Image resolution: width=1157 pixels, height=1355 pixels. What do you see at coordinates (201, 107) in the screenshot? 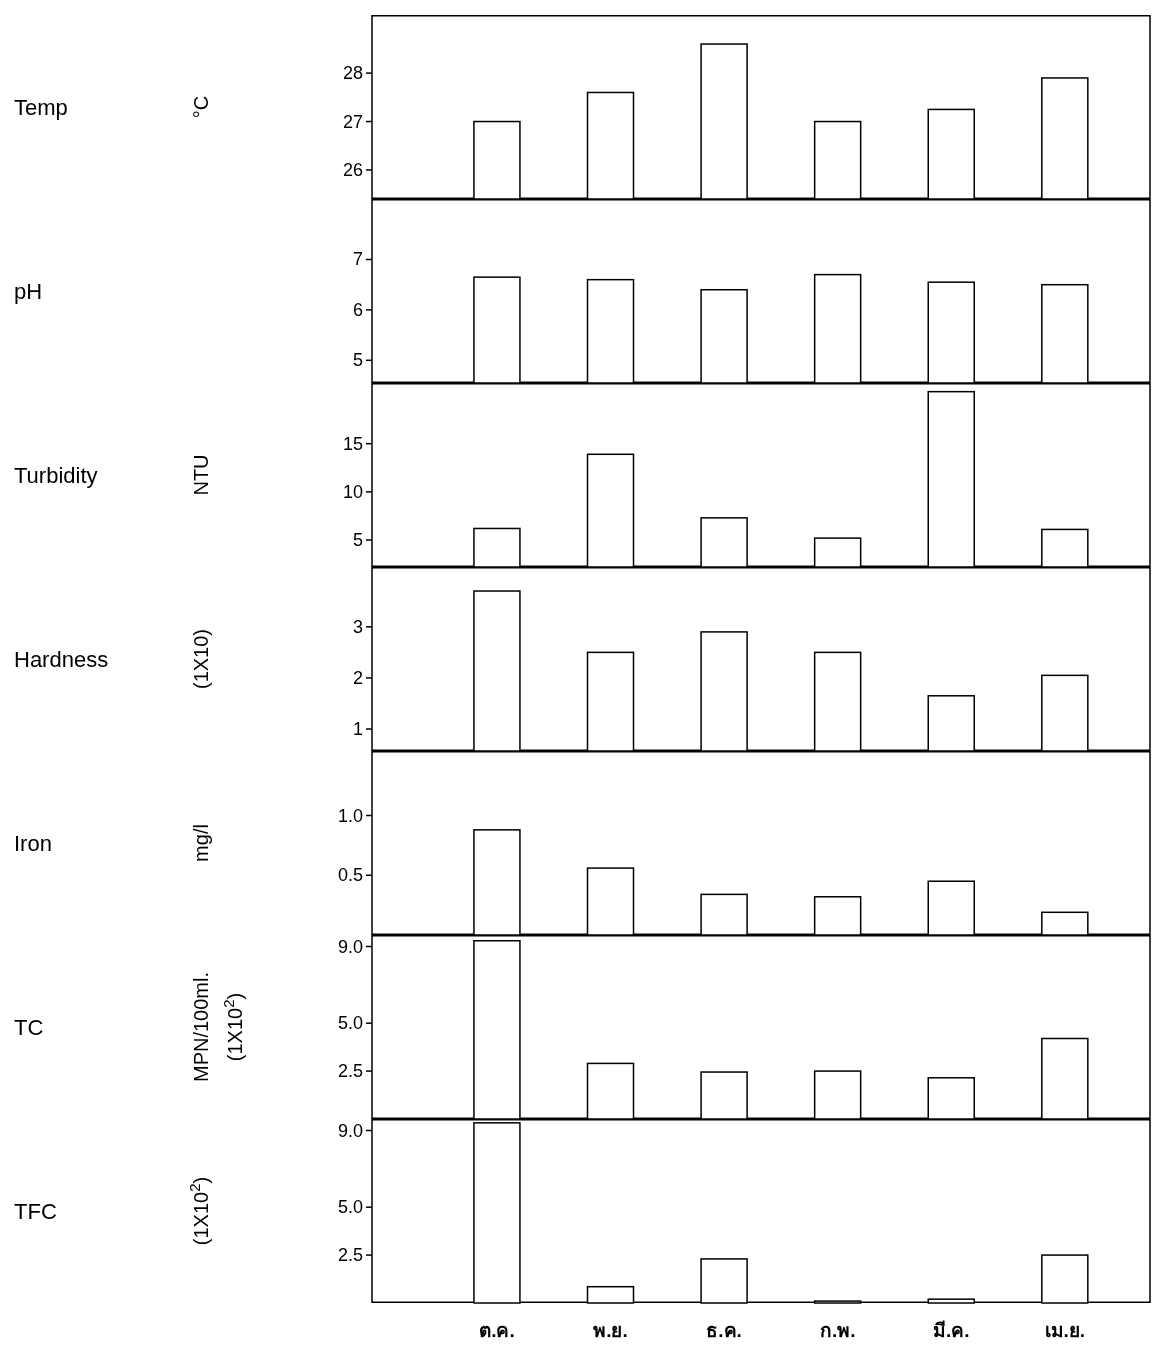
I see `text: °C` at bounding box center [201, 107].